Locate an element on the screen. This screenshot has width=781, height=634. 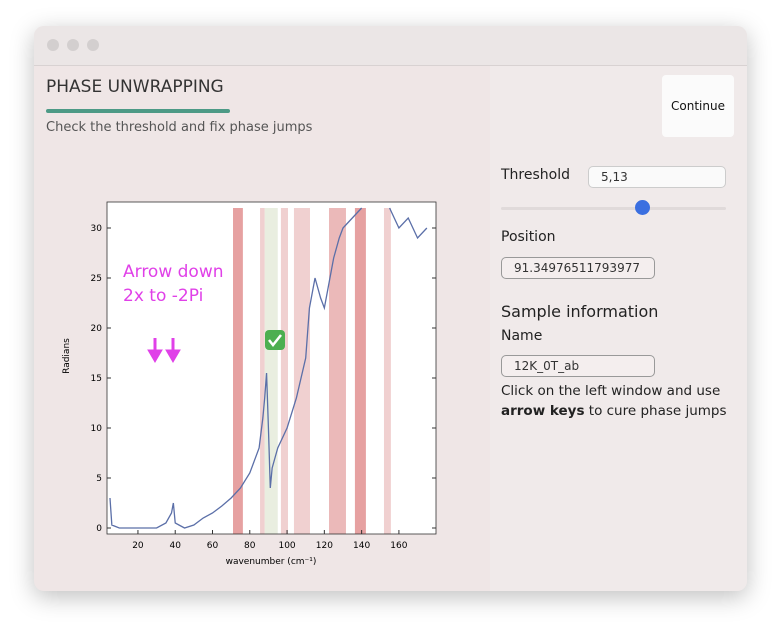
page-title: PHASE UNWRAPPING is located at coordinates (135, 87).